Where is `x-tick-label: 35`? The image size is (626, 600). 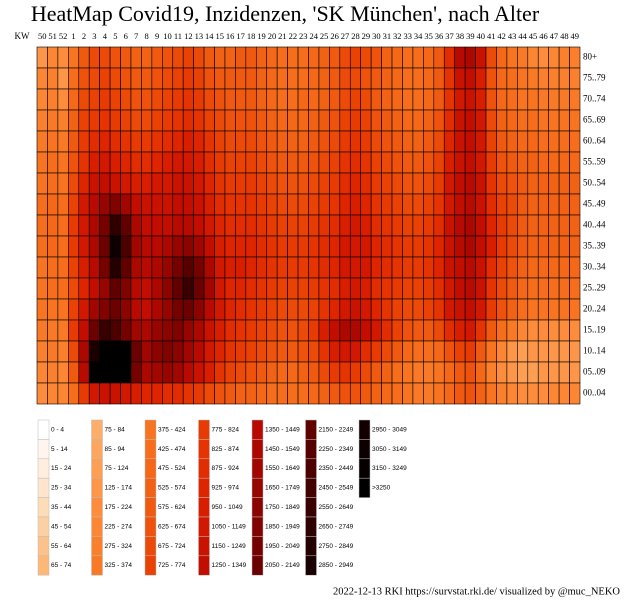 x-tick-label: 35 is located at coordinates (428, 36).